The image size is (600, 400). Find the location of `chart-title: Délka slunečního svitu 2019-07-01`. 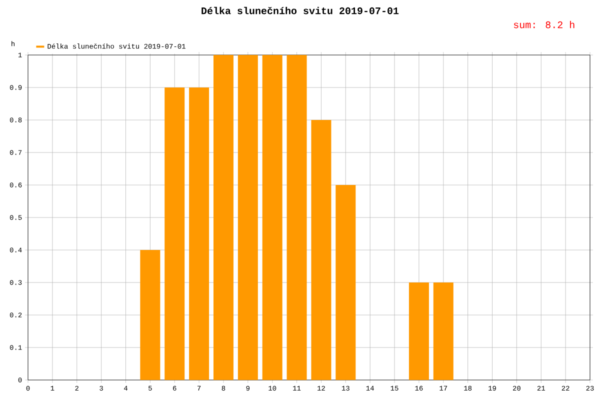

chart-title: Délka slunečního svitu 2019-07-01 is located at coordinates (300, 10).